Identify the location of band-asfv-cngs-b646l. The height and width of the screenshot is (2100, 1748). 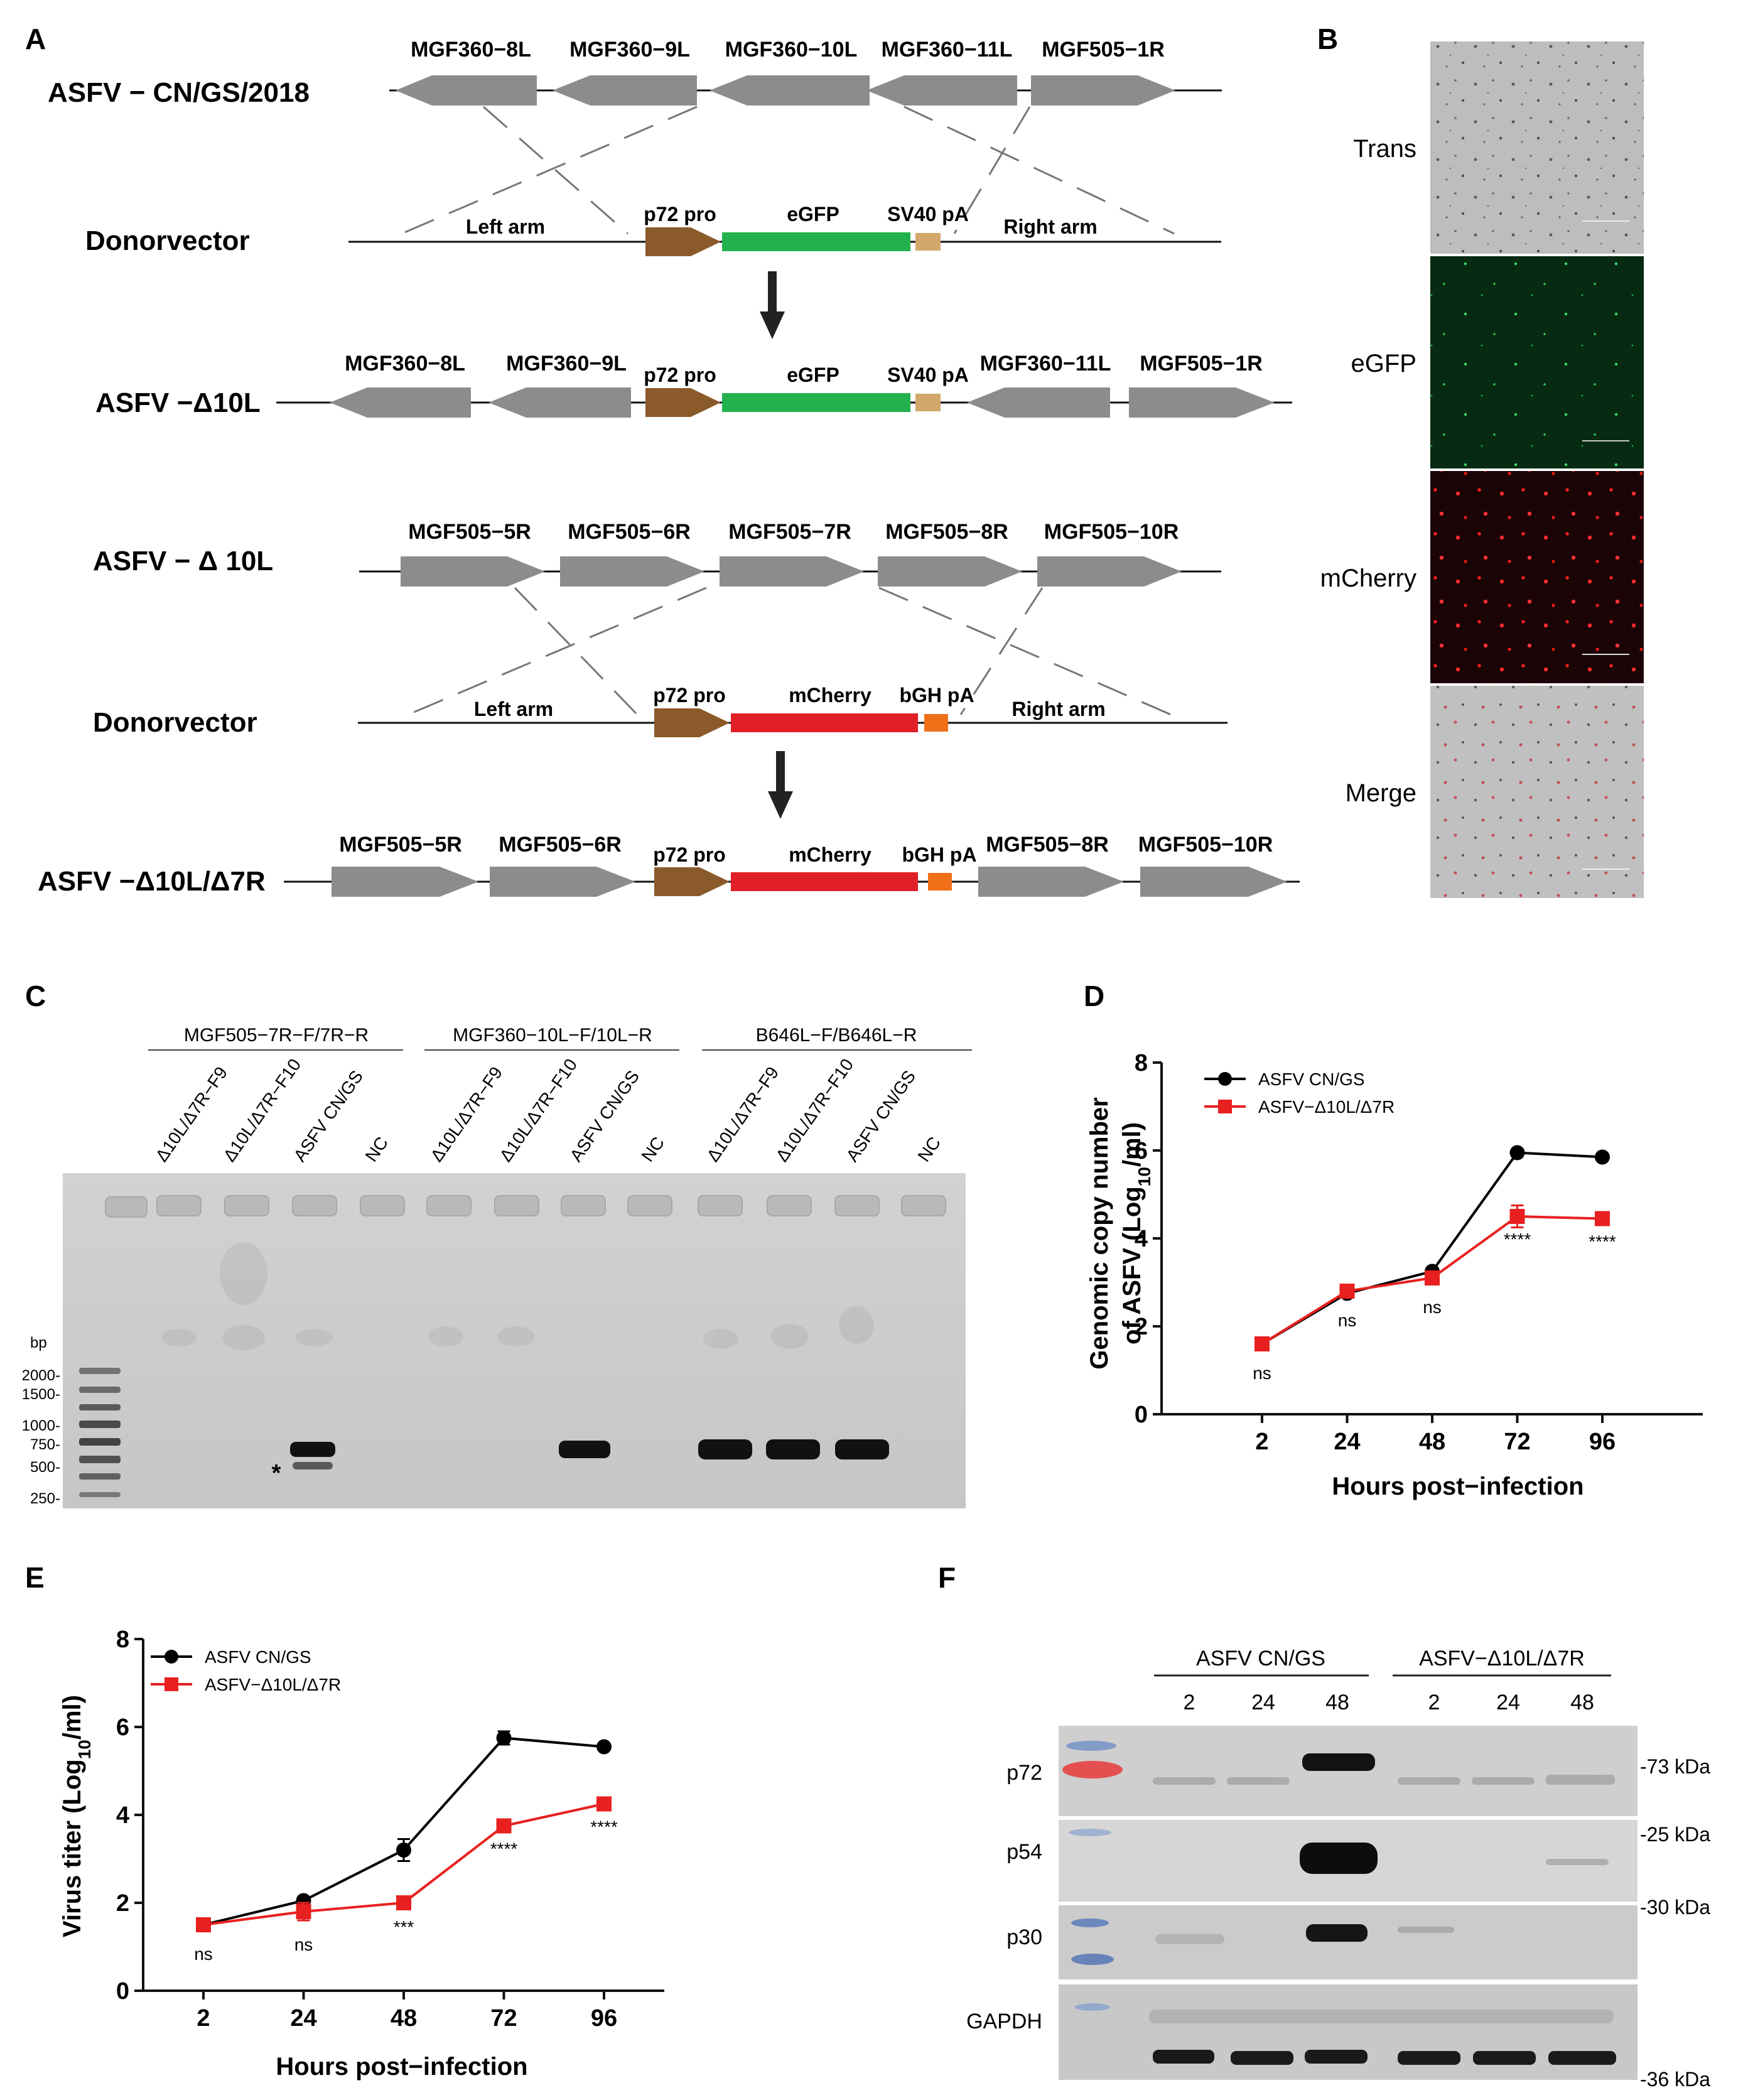
(862, 1449).